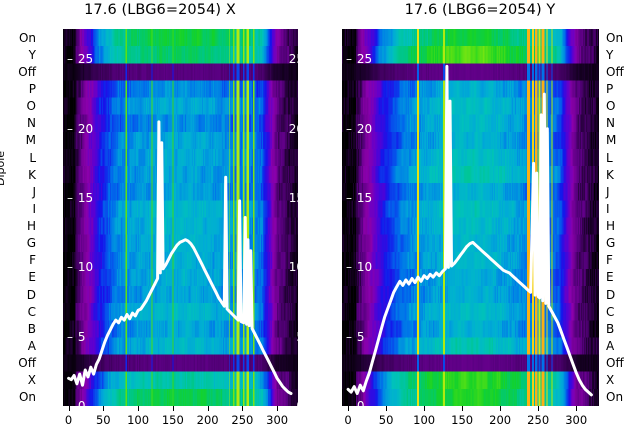 This screenshot has width=640, height=440. Describe the element at coordinates (297, 337) in the screenshot. I see `inner-y-tick-label-right: 5` at that location.